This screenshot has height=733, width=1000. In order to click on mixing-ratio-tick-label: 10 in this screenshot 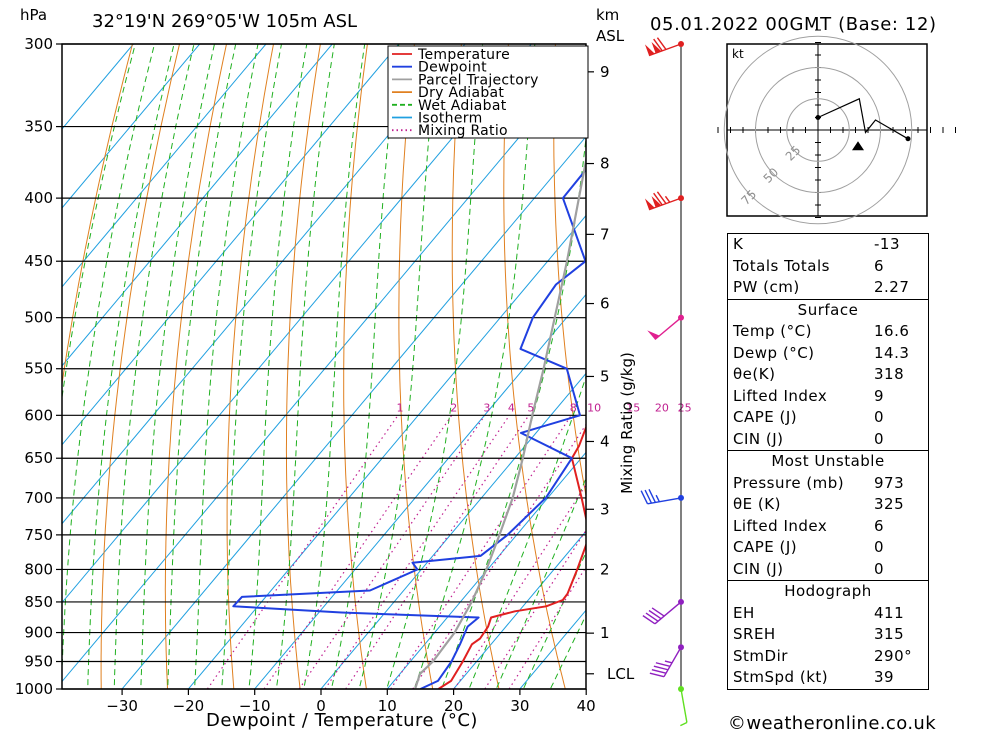, I will do `click(594, 407)`.